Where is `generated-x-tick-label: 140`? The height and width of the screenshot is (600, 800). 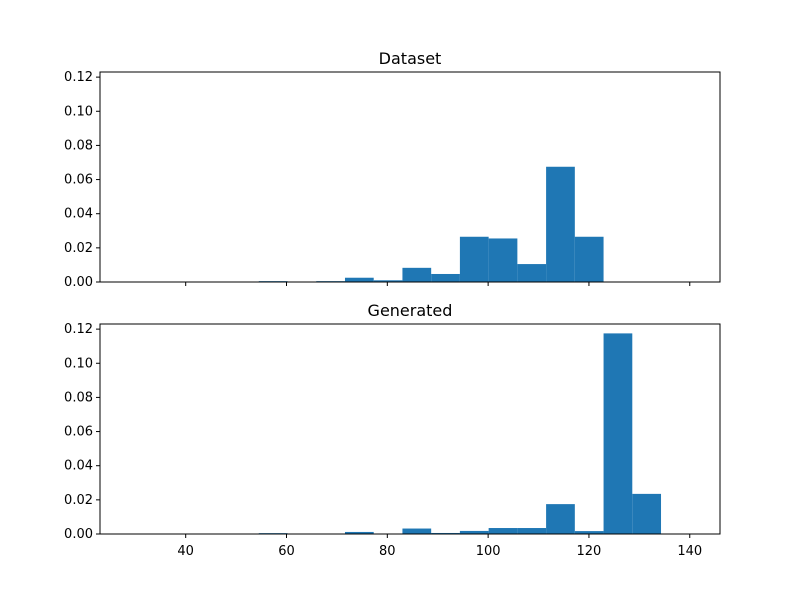
generated-x-tick-label: 140 is located at coordinates (689, 551).